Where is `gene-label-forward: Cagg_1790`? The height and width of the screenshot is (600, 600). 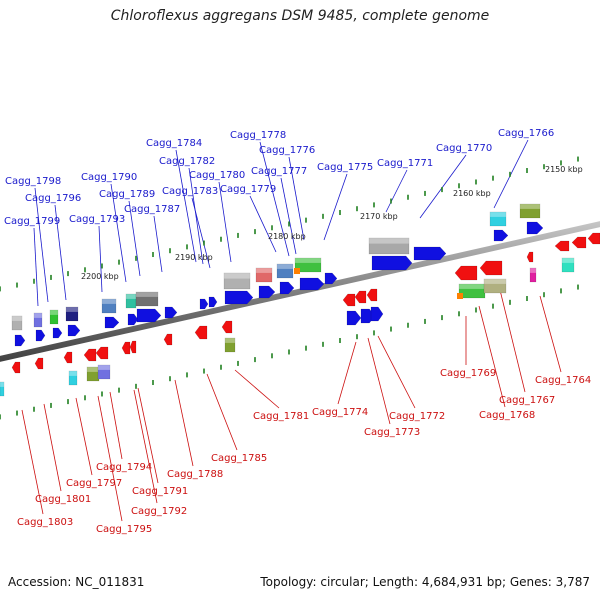 gene-label-forward: Cagg_1790 is located at coordinates (109, 177).